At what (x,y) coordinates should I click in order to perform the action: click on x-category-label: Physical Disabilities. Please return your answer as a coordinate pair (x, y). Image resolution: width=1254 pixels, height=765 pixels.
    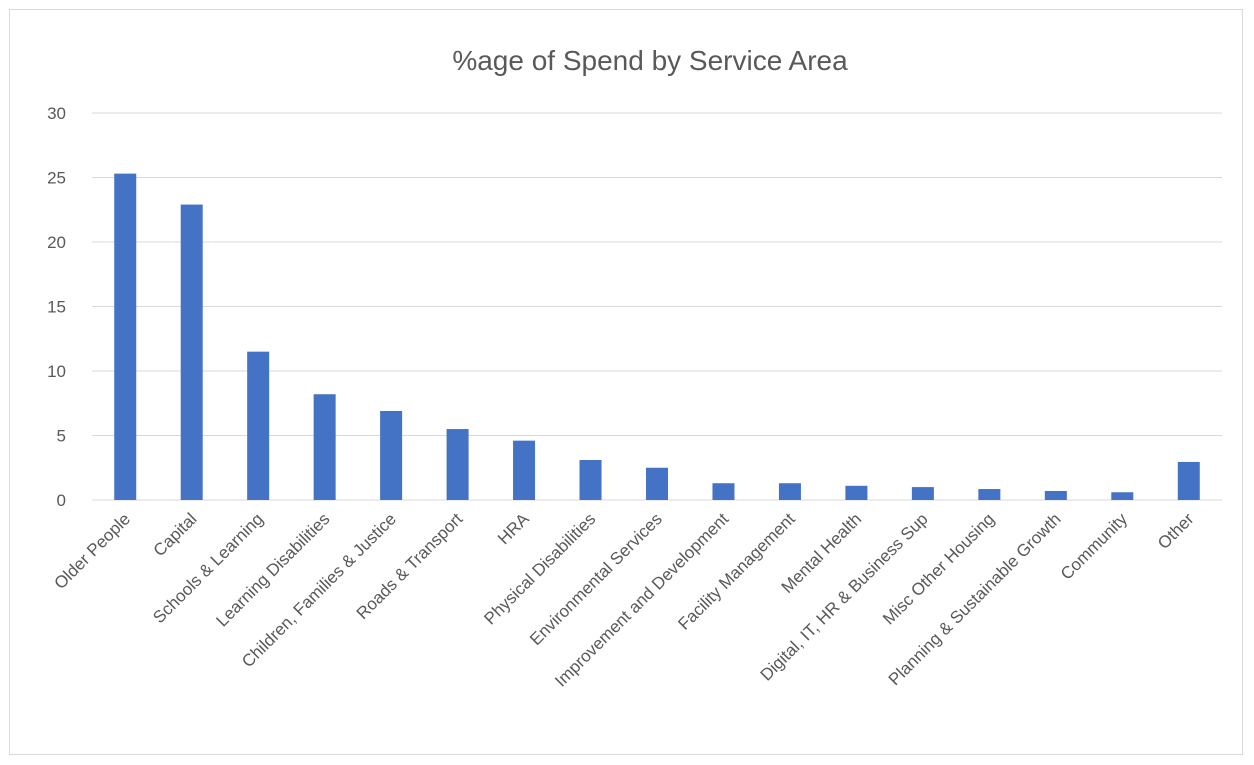
    Looking at the image, I should click on (539, 568).